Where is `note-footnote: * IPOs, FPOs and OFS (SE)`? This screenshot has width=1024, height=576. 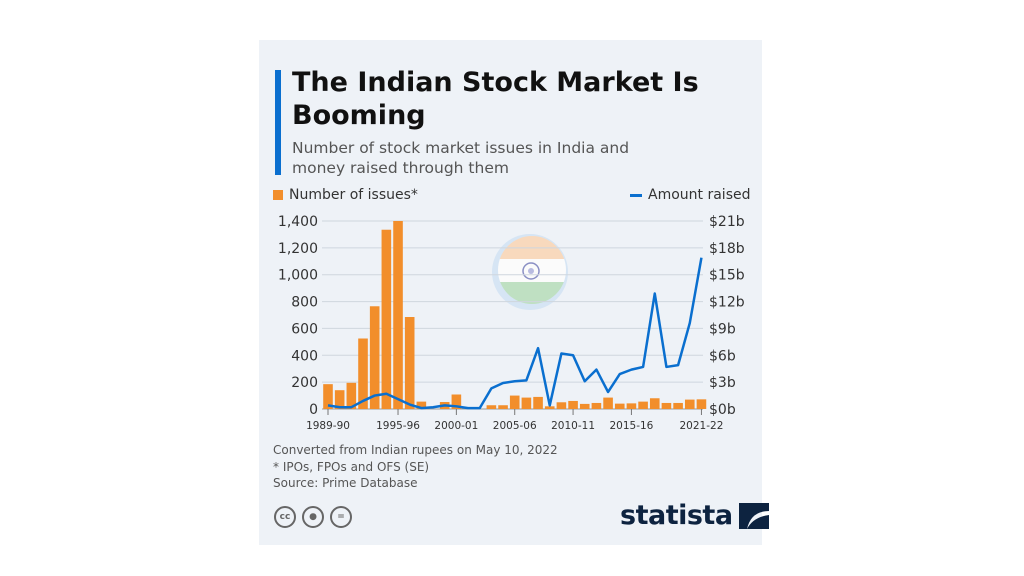
note-footnote: * IPOs, FPOs and OFS (SE) is located at coordinates (351, 466).